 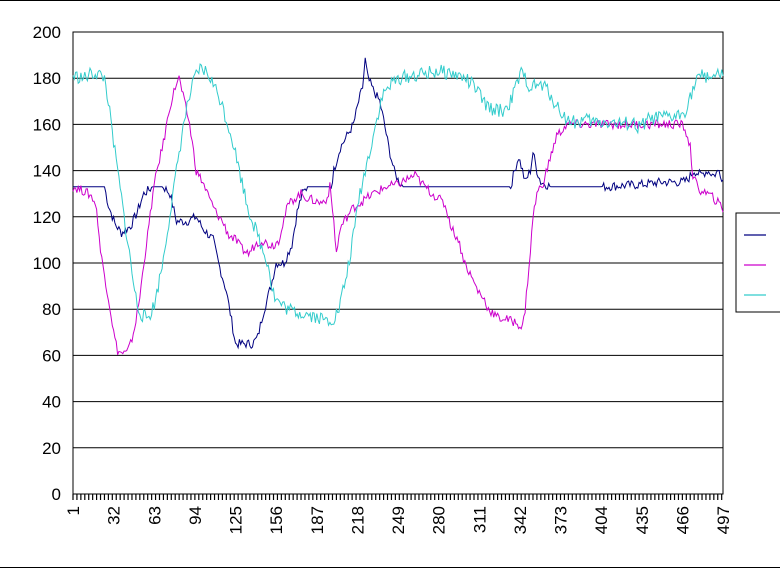 I want to click on x-tick-label: 125, so click(x=236, y=520).